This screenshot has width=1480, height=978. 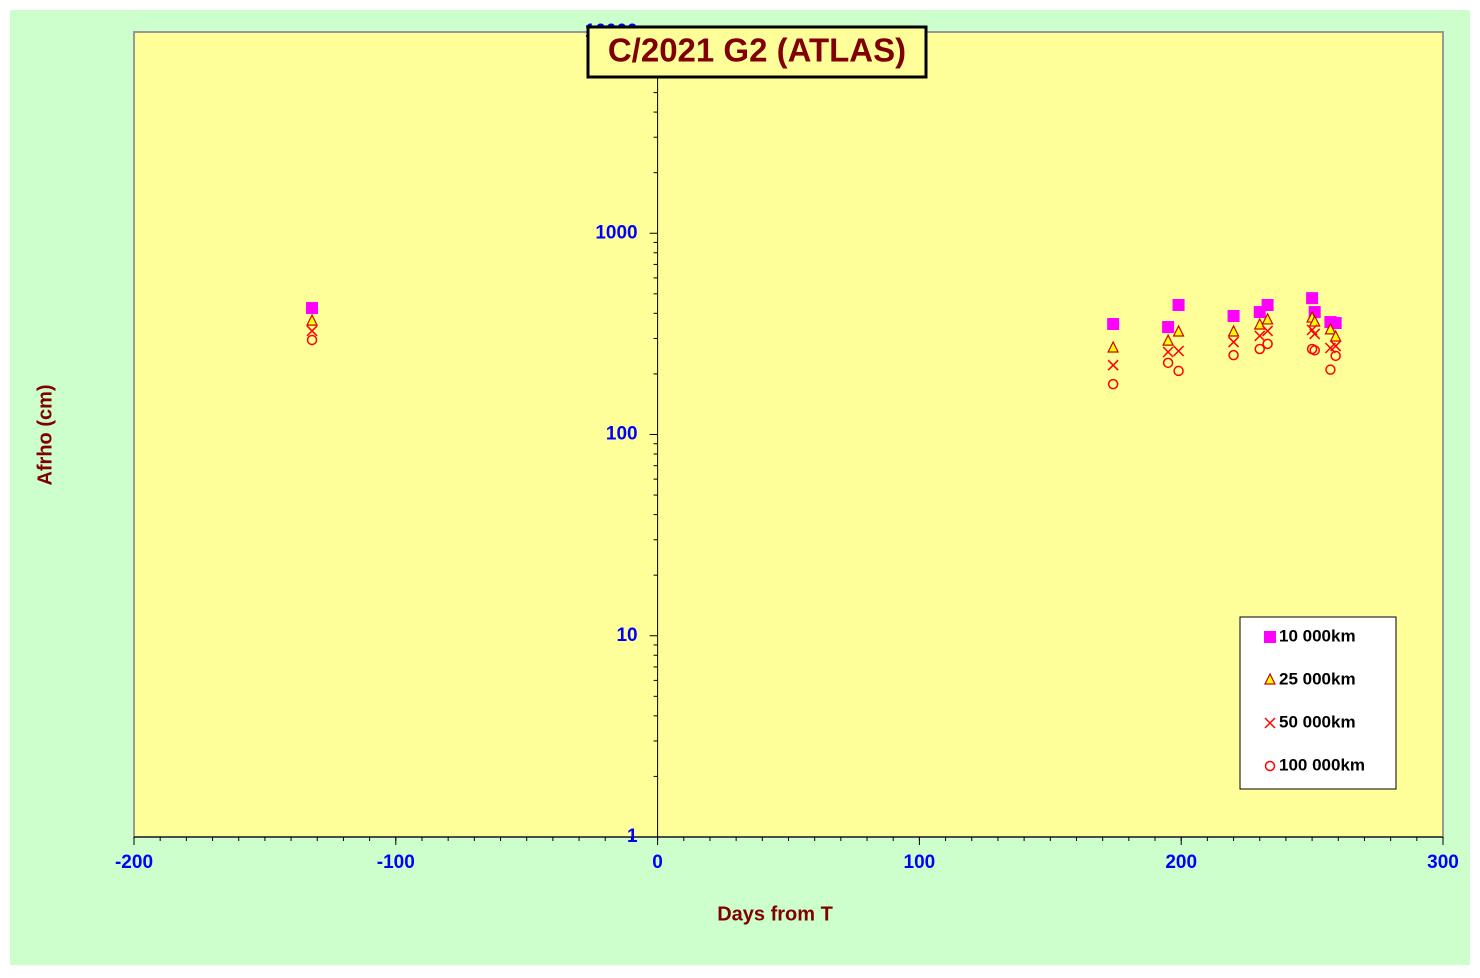 What do you see at coordinates (1317, 678) in the screenshot?
I see `legend-label: 25 000km` at bounding box center [1317, 678].